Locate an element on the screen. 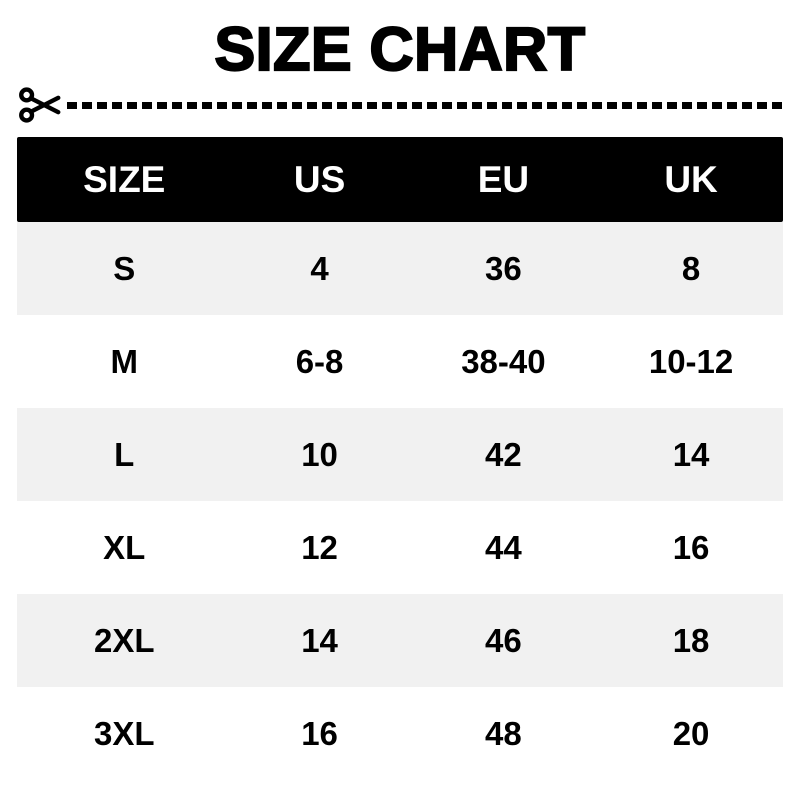  cut-dashed-line is located at coordinates (425, 105).